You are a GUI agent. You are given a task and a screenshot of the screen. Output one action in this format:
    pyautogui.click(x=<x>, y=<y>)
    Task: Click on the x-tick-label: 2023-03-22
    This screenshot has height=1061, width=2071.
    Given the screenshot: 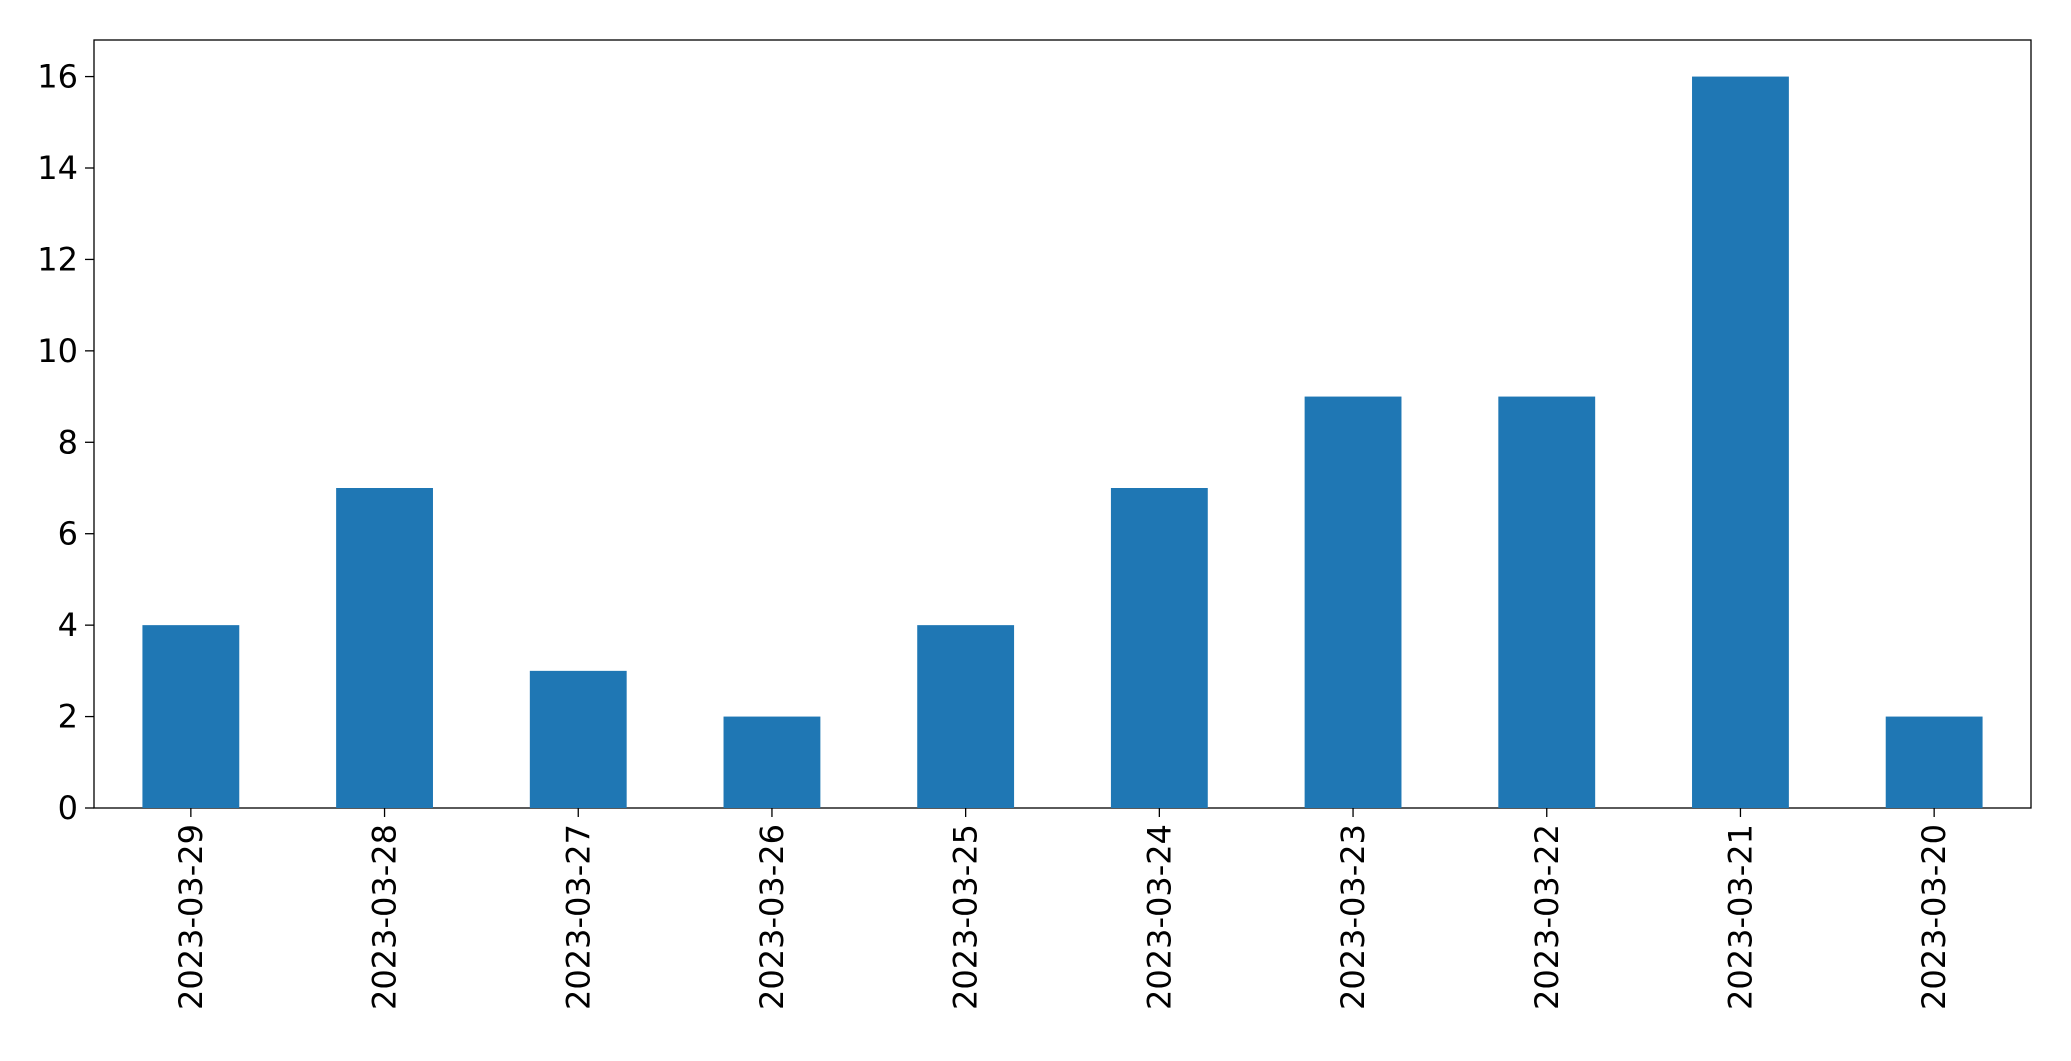 What is the action you would take?
    pyautogui.click(x=1547, y=917)
    